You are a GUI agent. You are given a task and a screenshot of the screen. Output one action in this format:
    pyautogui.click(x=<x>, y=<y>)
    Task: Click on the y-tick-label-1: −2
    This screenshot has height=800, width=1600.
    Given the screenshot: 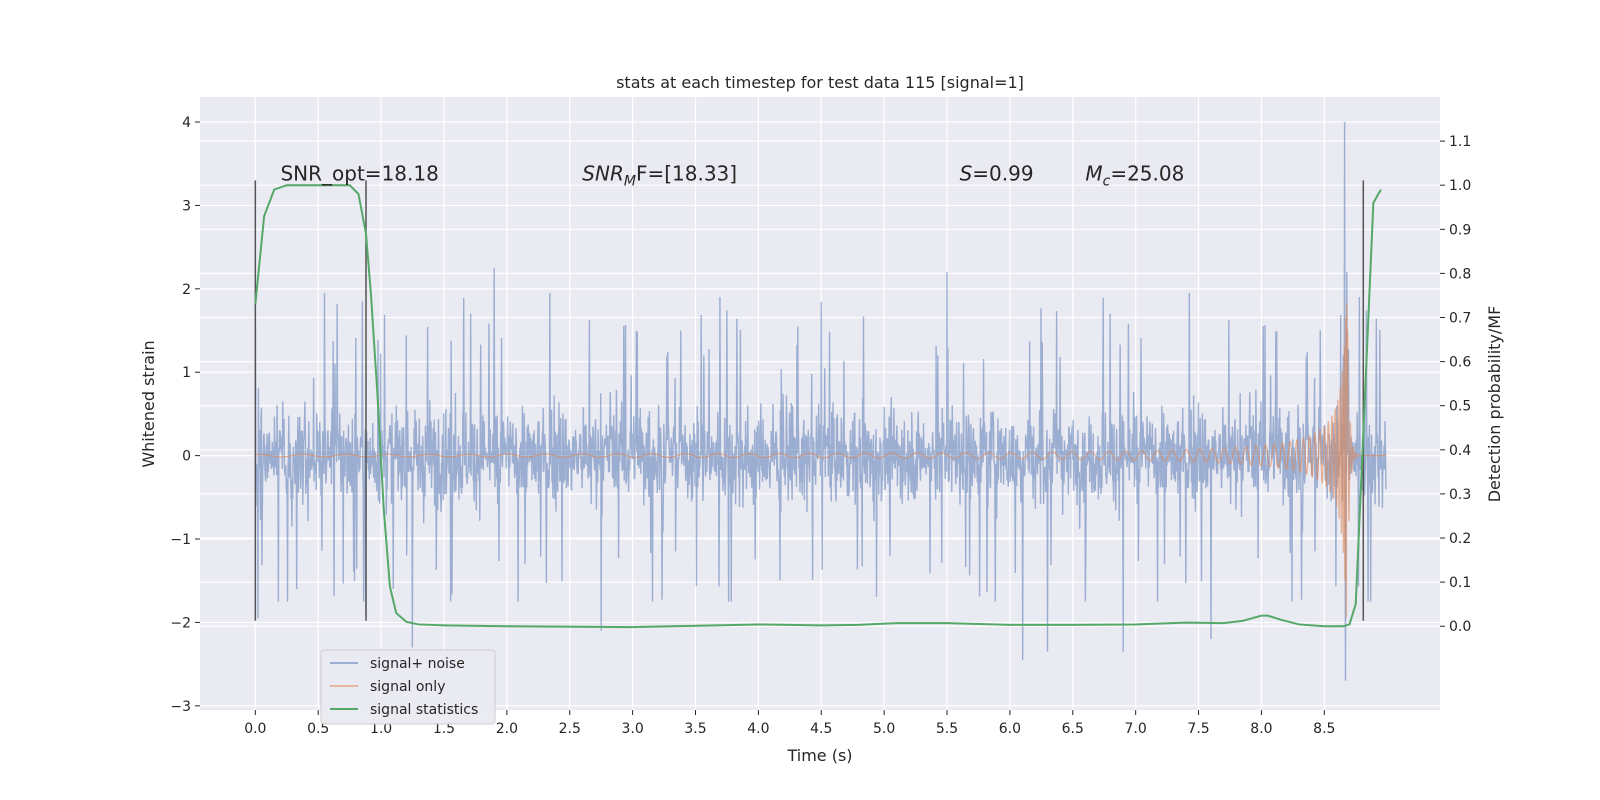 What is the action you would take?
    pyautogui.click(x=180, y=623)
    